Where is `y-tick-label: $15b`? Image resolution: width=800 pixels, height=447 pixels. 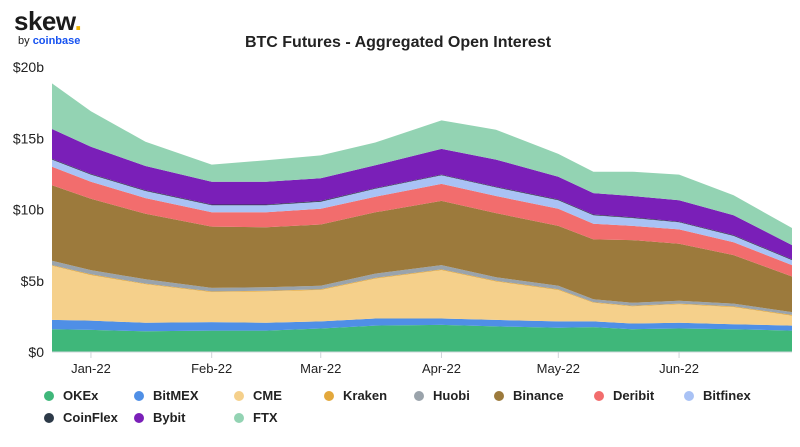 y-tick-label: $15b is located at coordinates (28, 138).